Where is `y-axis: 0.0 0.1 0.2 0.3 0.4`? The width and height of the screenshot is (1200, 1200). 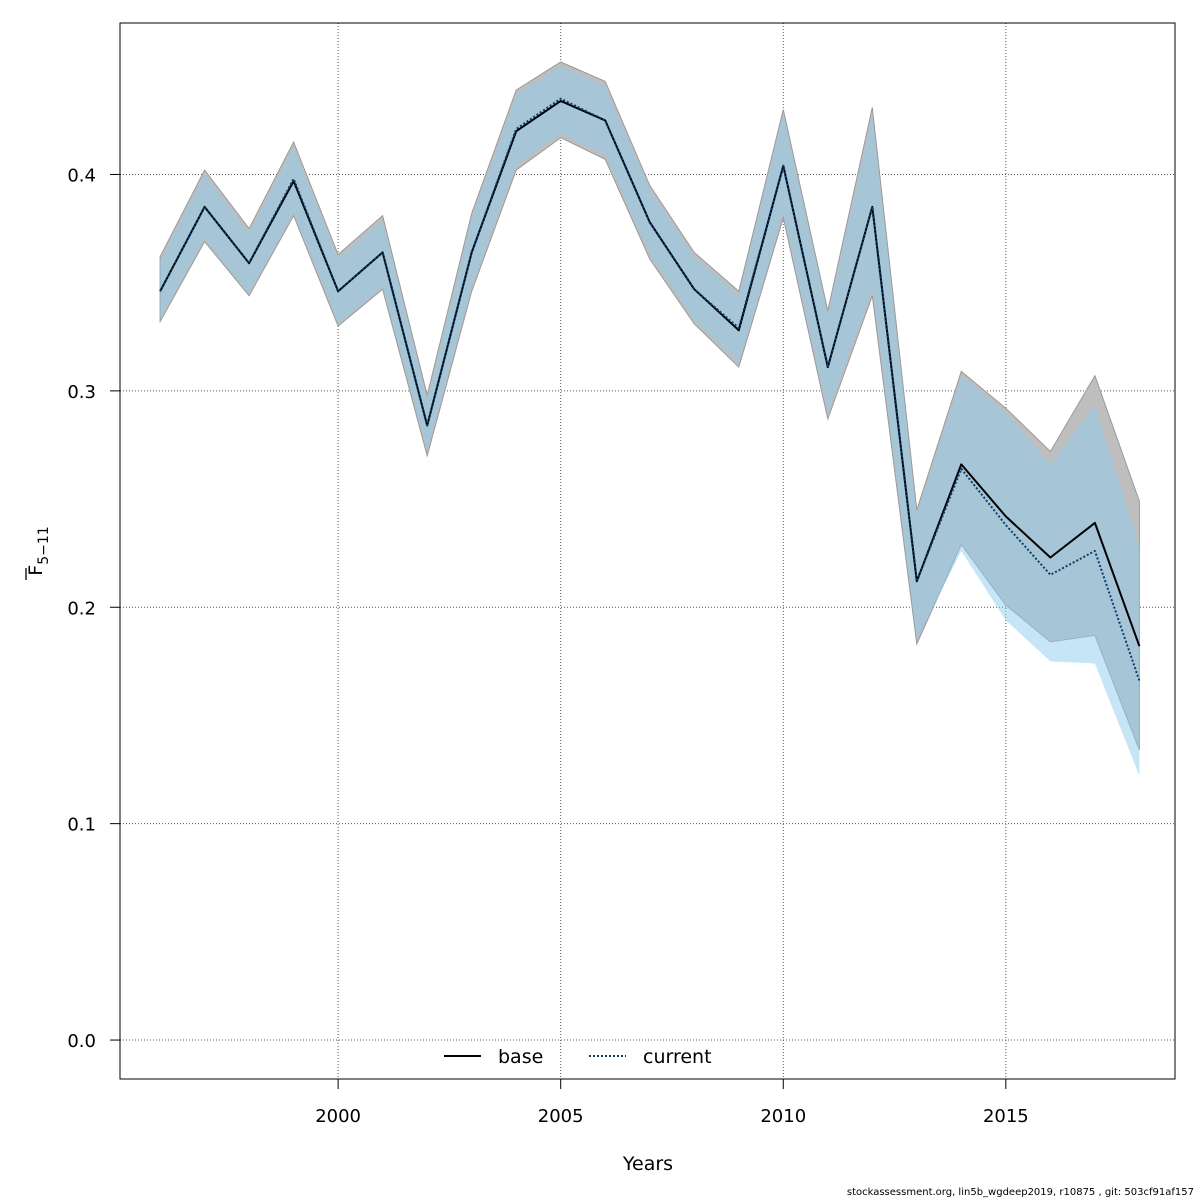
y-axis: 0.0 0.1 0.2 0.3 0.4 is located at coordinates (94, 608).